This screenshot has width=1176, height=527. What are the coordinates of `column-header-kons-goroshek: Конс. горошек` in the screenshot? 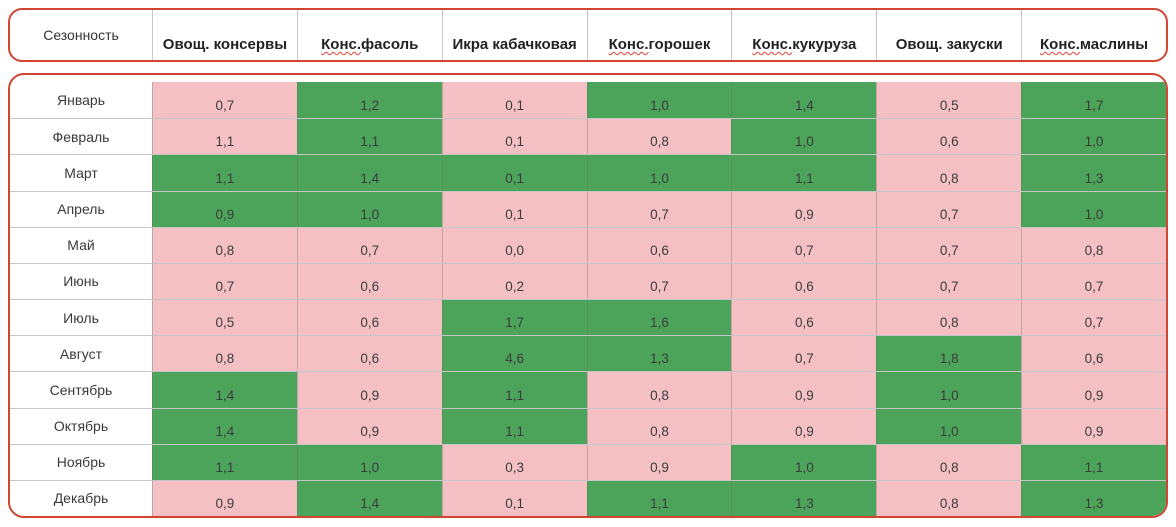 It's located at (659, 35).